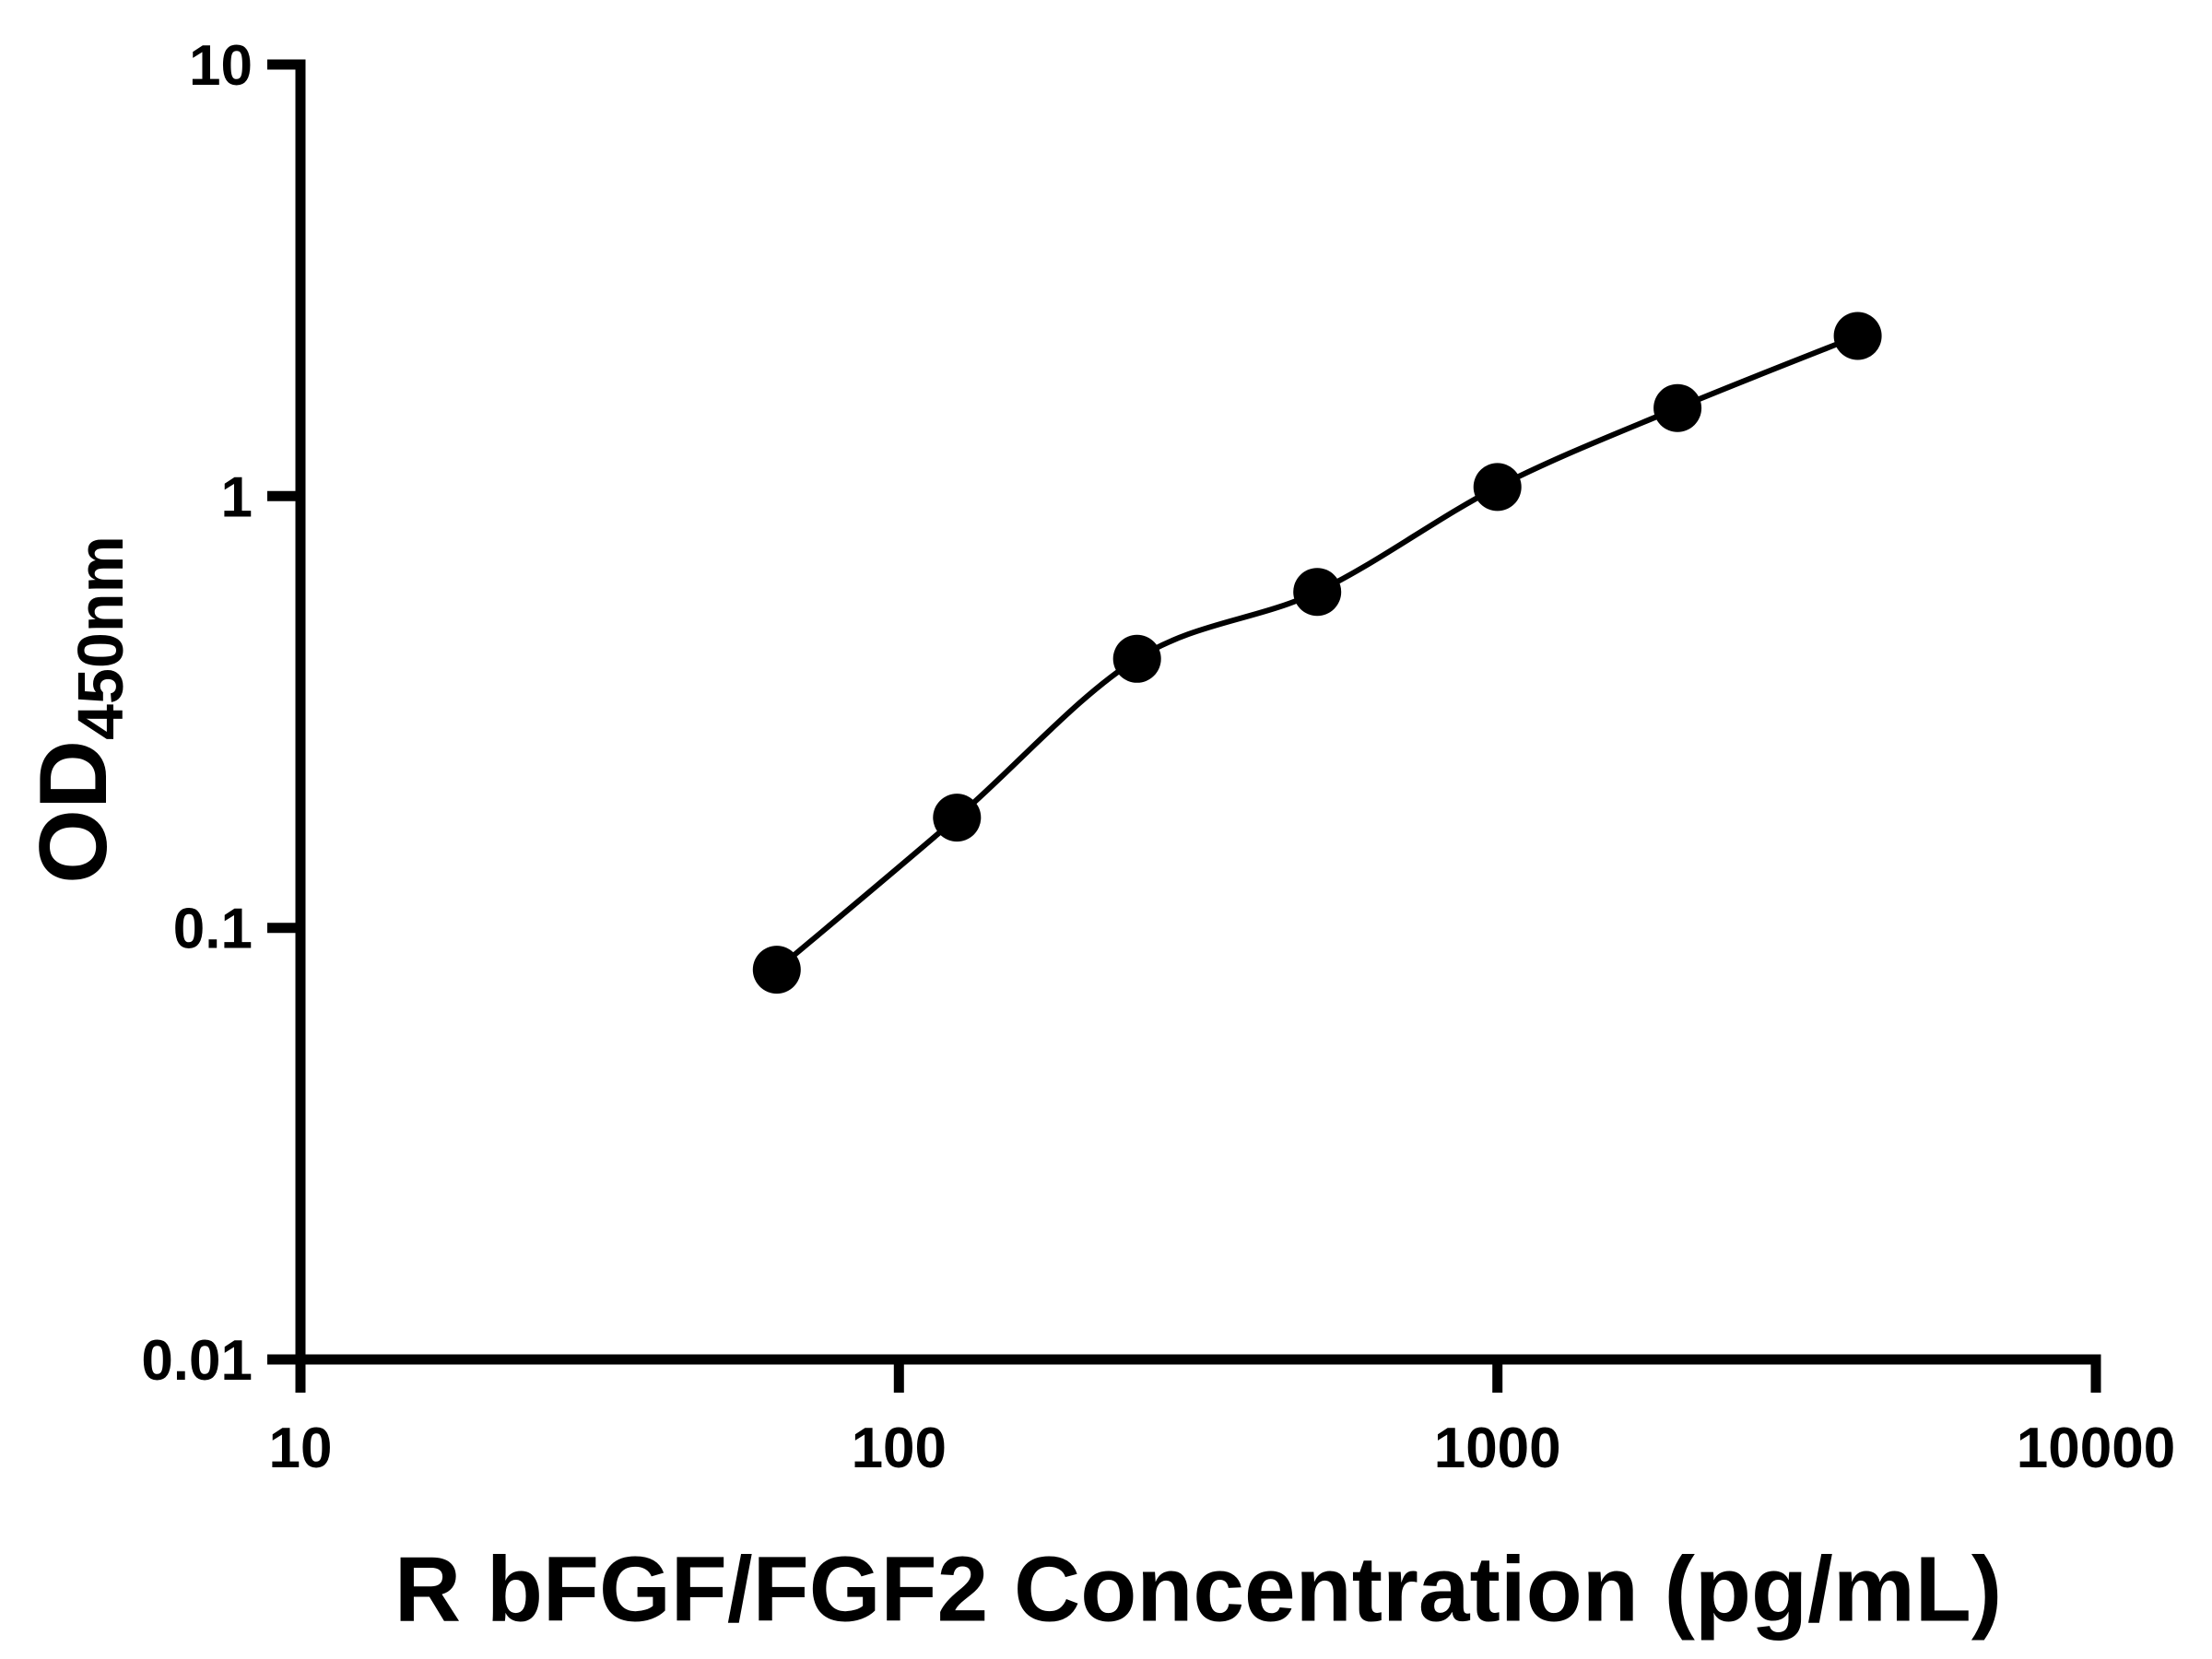 This screenshot has height=1659, width=2212. Describe the element at coordinates (221, 66) in the screenshot. I see `y-tick-label: 10` at that location.